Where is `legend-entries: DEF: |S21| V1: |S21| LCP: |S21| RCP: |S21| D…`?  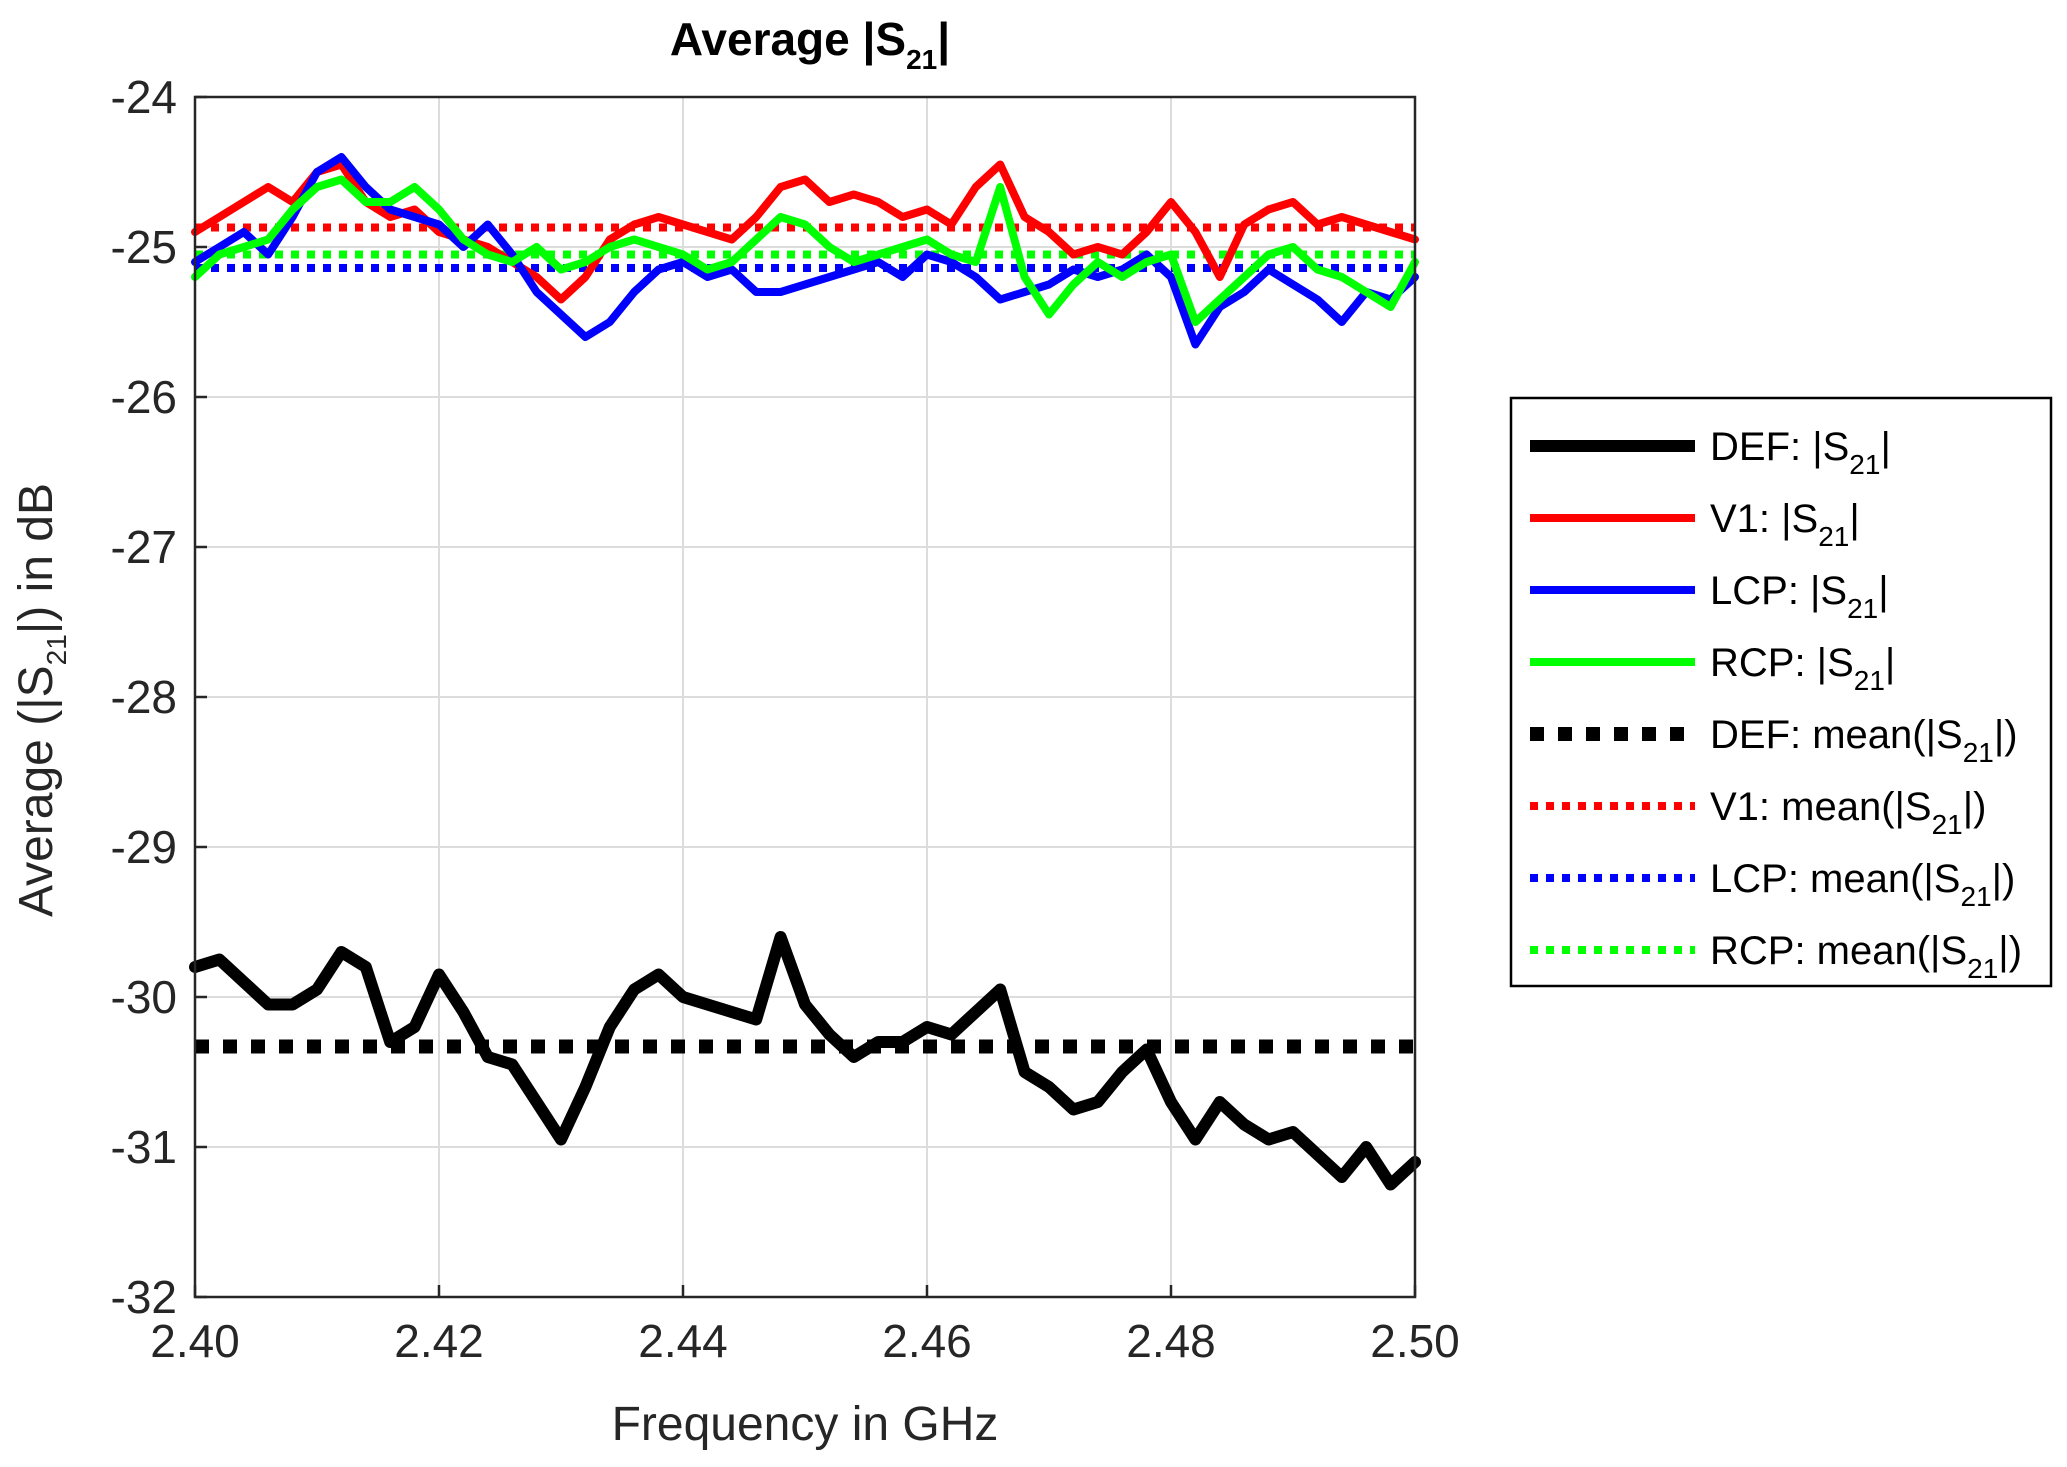
legend-entries: DEF: |S21| V1: |S21| LCP: |S21| RCP: |S21| D… is located at coordinates (1776, 704).